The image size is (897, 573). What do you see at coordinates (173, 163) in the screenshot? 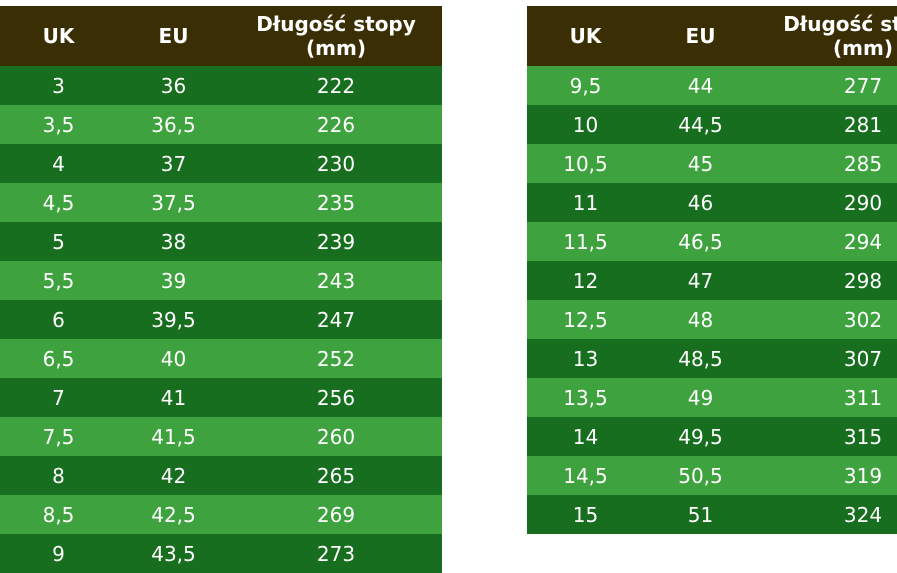
I see `eu-value: 37` at bounding box center [173, 163].